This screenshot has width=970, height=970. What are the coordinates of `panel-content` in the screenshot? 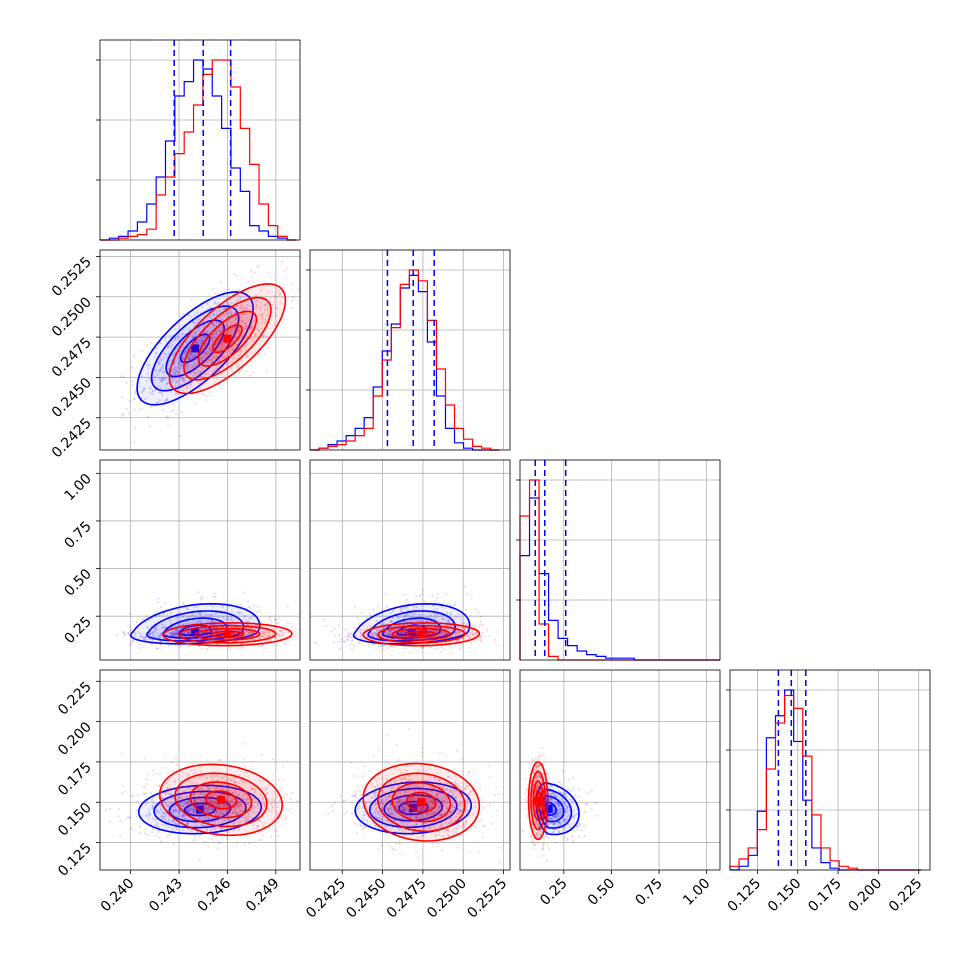 It's located at (209, 621).